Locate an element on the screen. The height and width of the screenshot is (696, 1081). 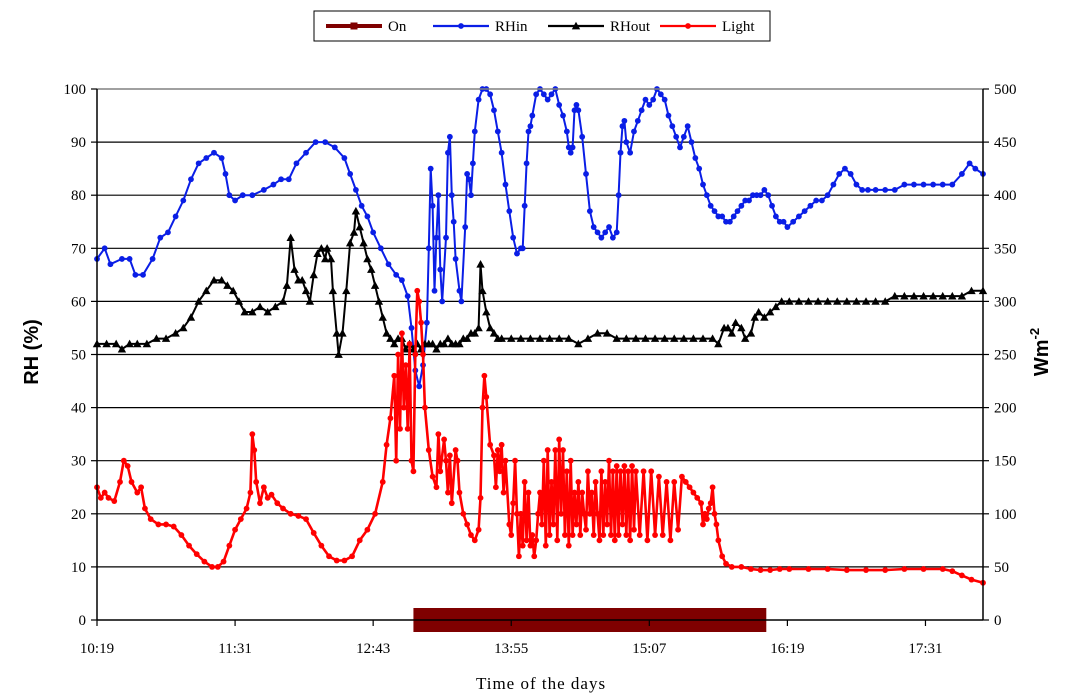
left-y-axis-title: RH (%) is located at coordinates (32, 352).